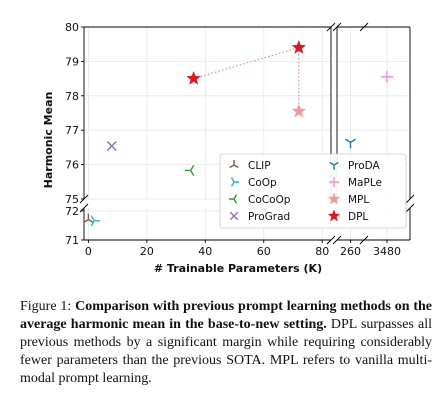  What do you see at coordinates (334, 198) in the screenshot?
I see `legend-marker-mpl` at bounding box center [334, 198].